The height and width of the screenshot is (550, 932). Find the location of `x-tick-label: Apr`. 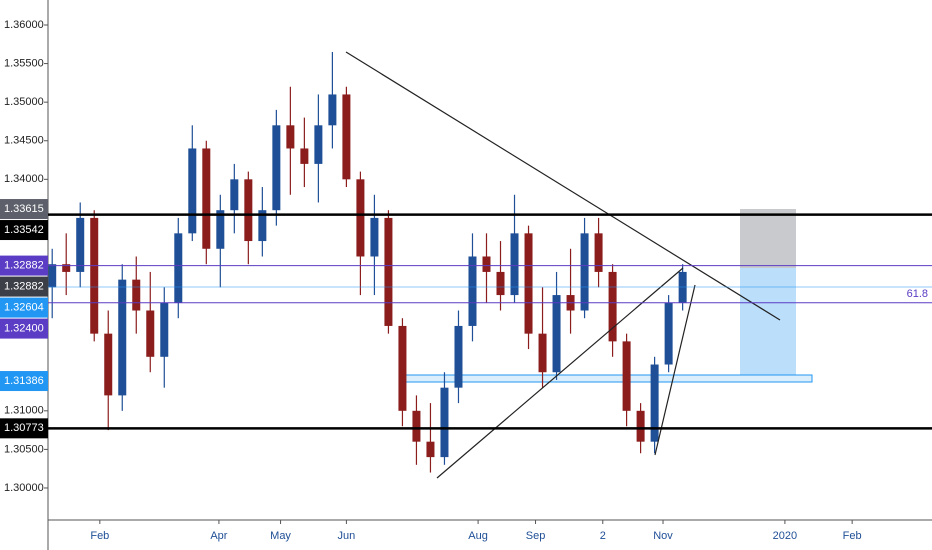

x-tick-label: Apr is located at coordinates (218, 536).